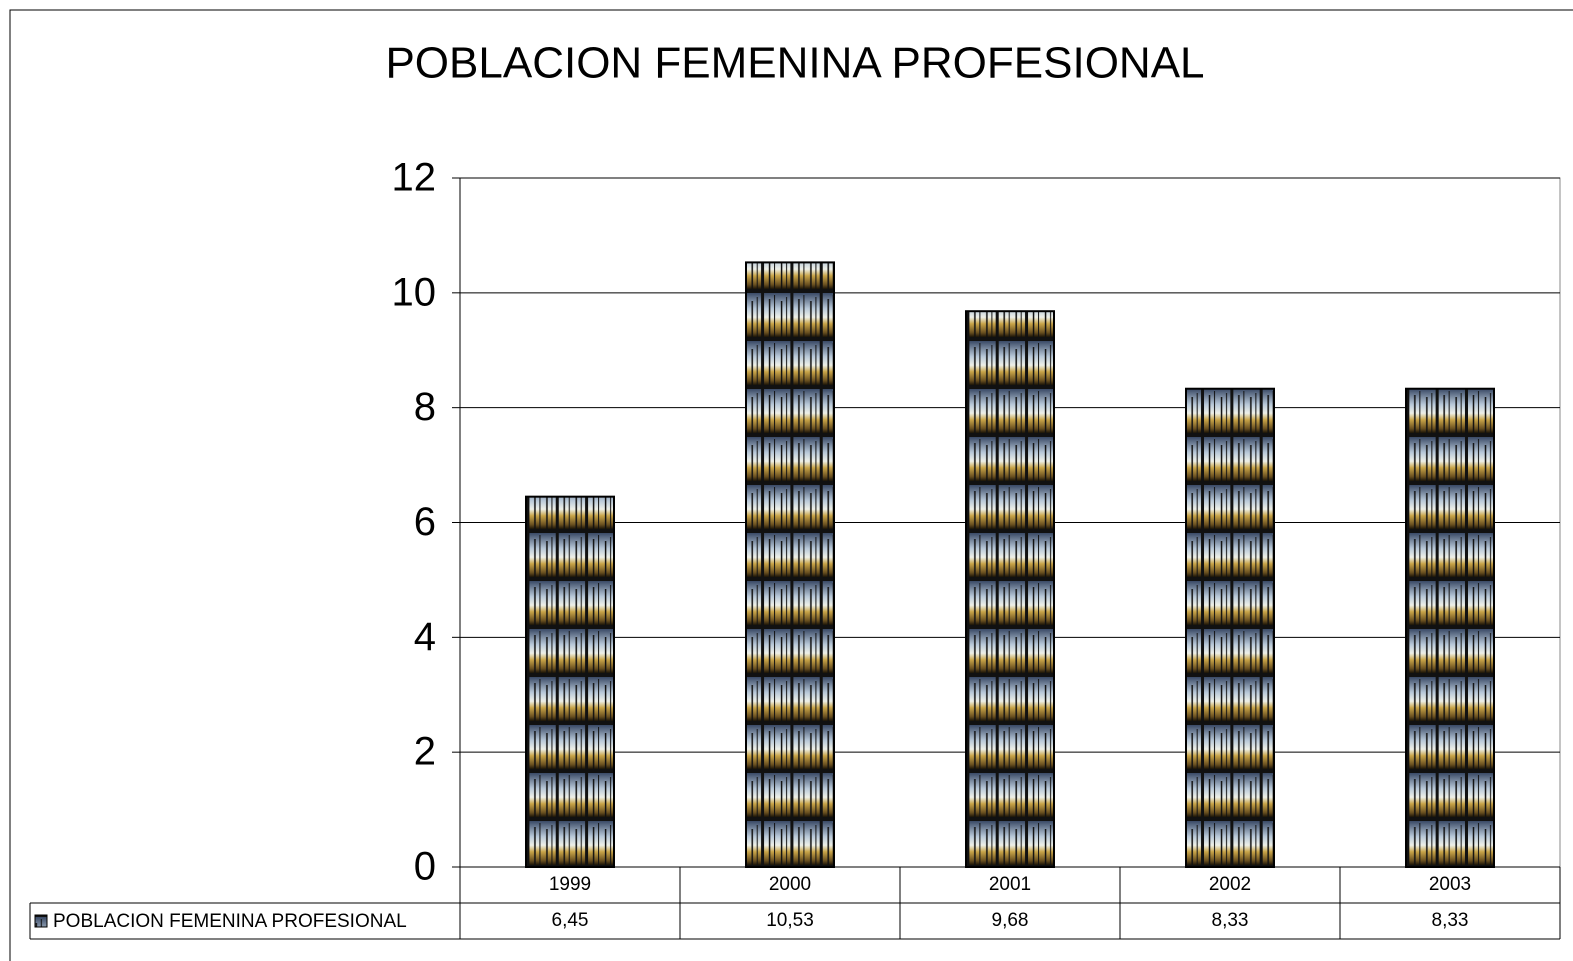 This screenshot has height=961, width=1573. Describe the element at coordinates (414, 178) in the screenshot. I see `y-tick-label: 12` at that location.